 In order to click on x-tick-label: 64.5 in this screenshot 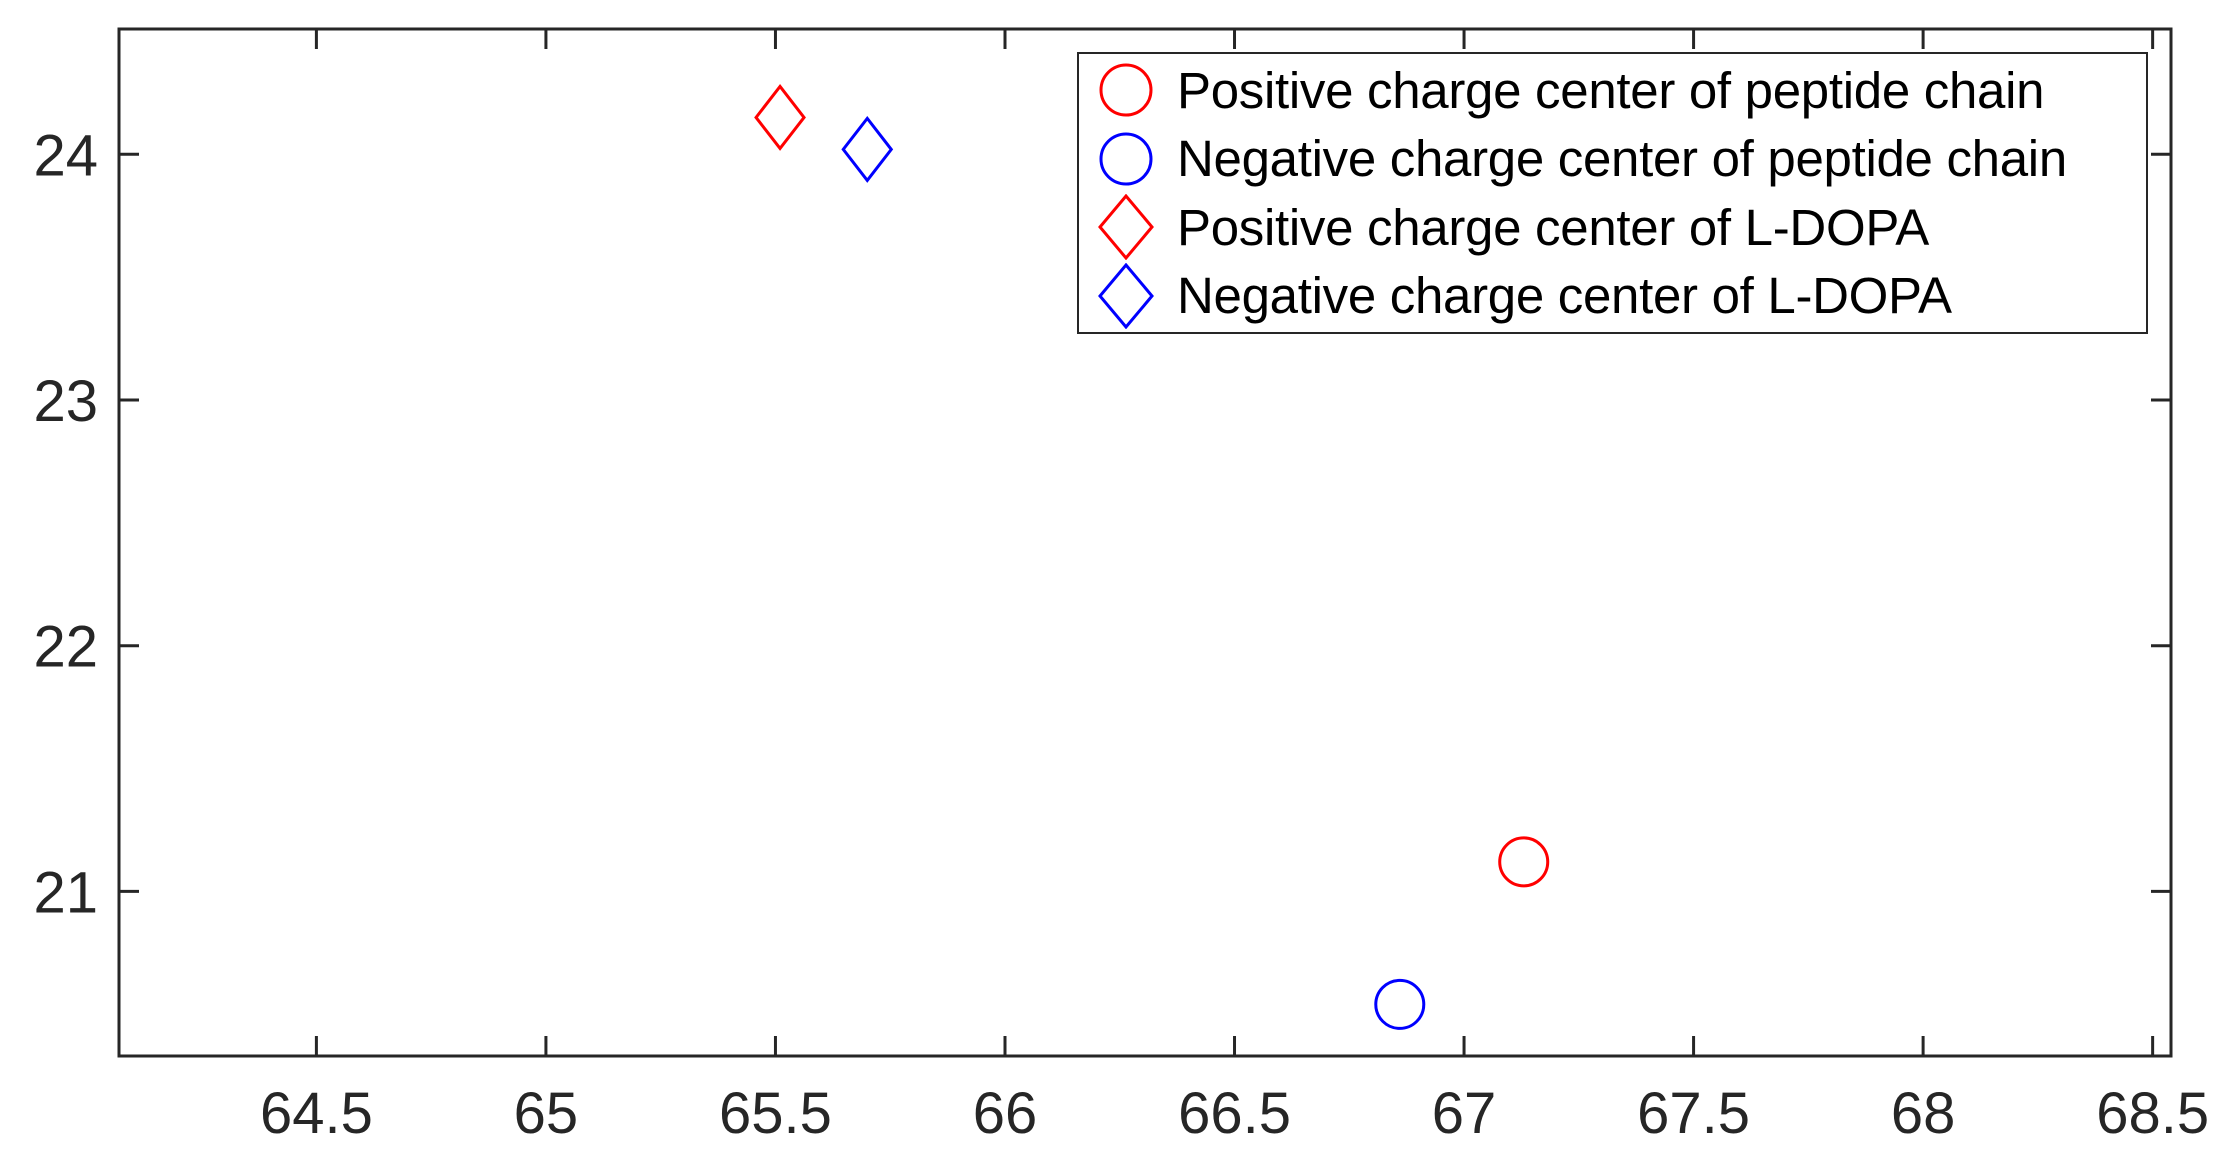, I will do `click(316, 1113)`.